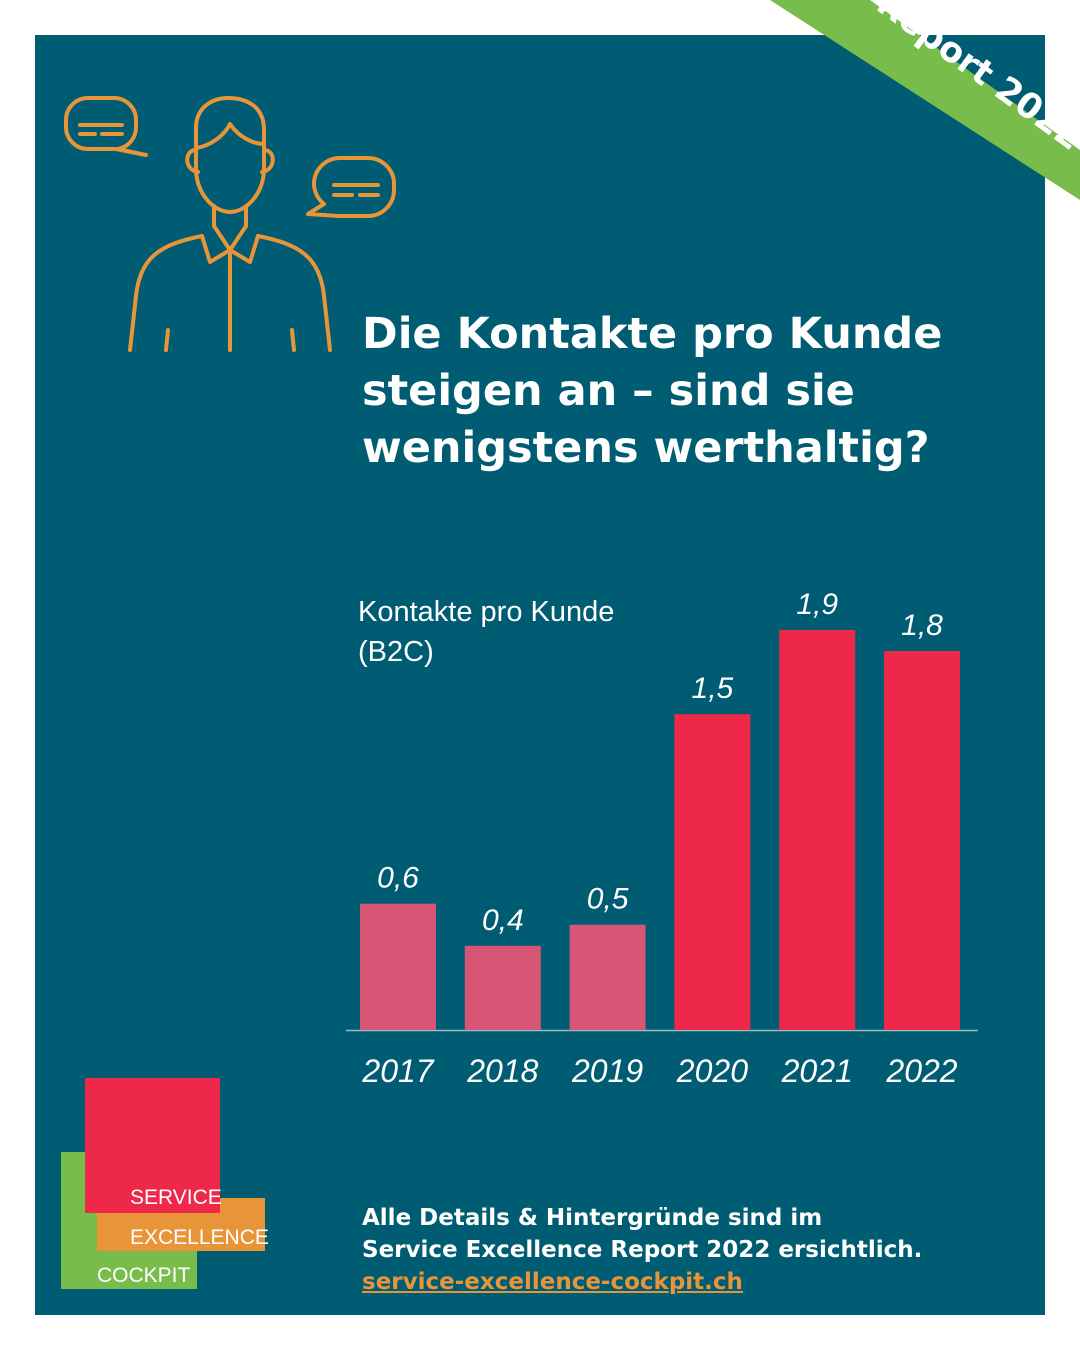 Image resolution: width=1080 pixels, height=1350 pixels. I want to click on value-label-2017: 0,6, so click(398, 878).